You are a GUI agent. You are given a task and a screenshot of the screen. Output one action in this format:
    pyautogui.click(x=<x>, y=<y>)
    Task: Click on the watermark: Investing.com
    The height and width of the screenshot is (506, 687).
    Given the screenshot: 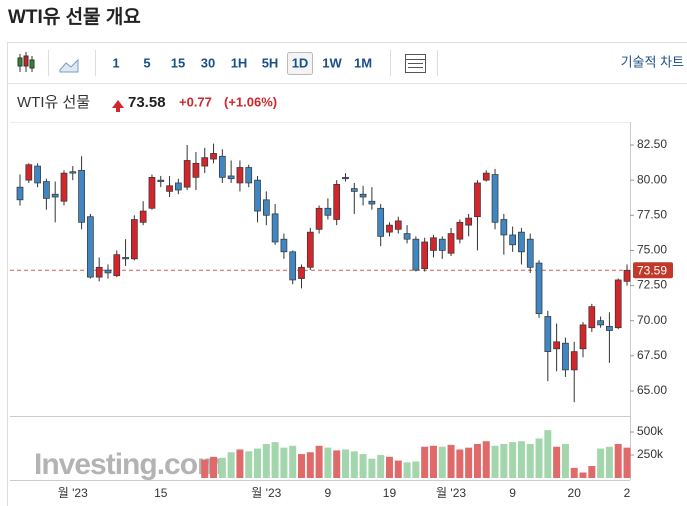 What is the action you would take?
    pyautogui.click(x=128, y=464)
    